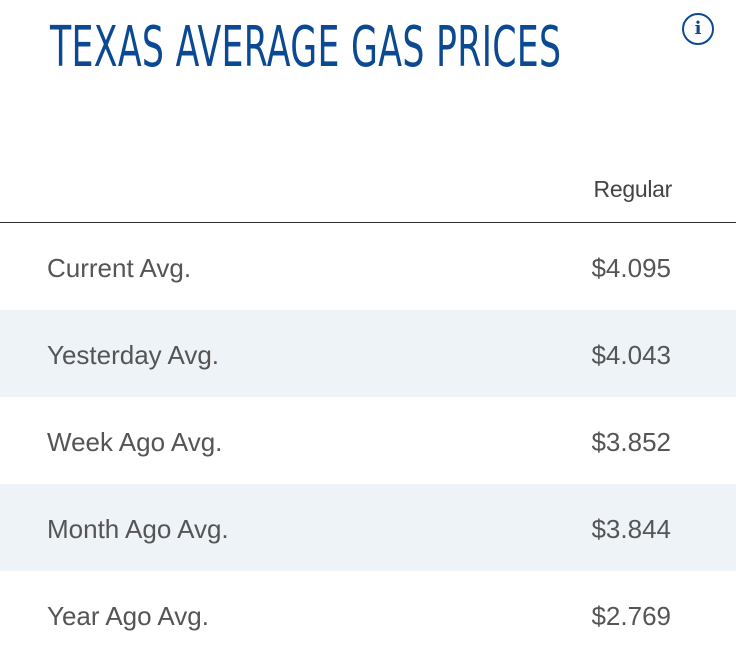  What do you see at coordinates (631, 442) in the screenshot?
I see `row-value-regular: $3.852` at bounding box center [631, 442].